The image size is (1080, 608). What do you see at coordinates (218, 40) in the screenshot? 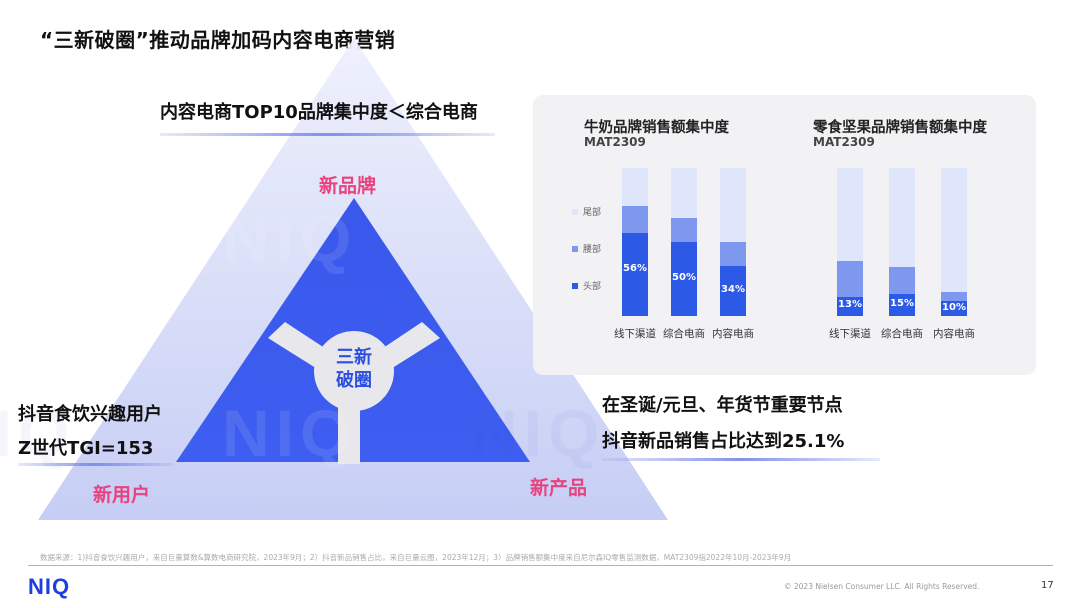
I see `slide-title: “三新破圈”推动品牌加码内容电商营销` at bounding box center [218, 40].